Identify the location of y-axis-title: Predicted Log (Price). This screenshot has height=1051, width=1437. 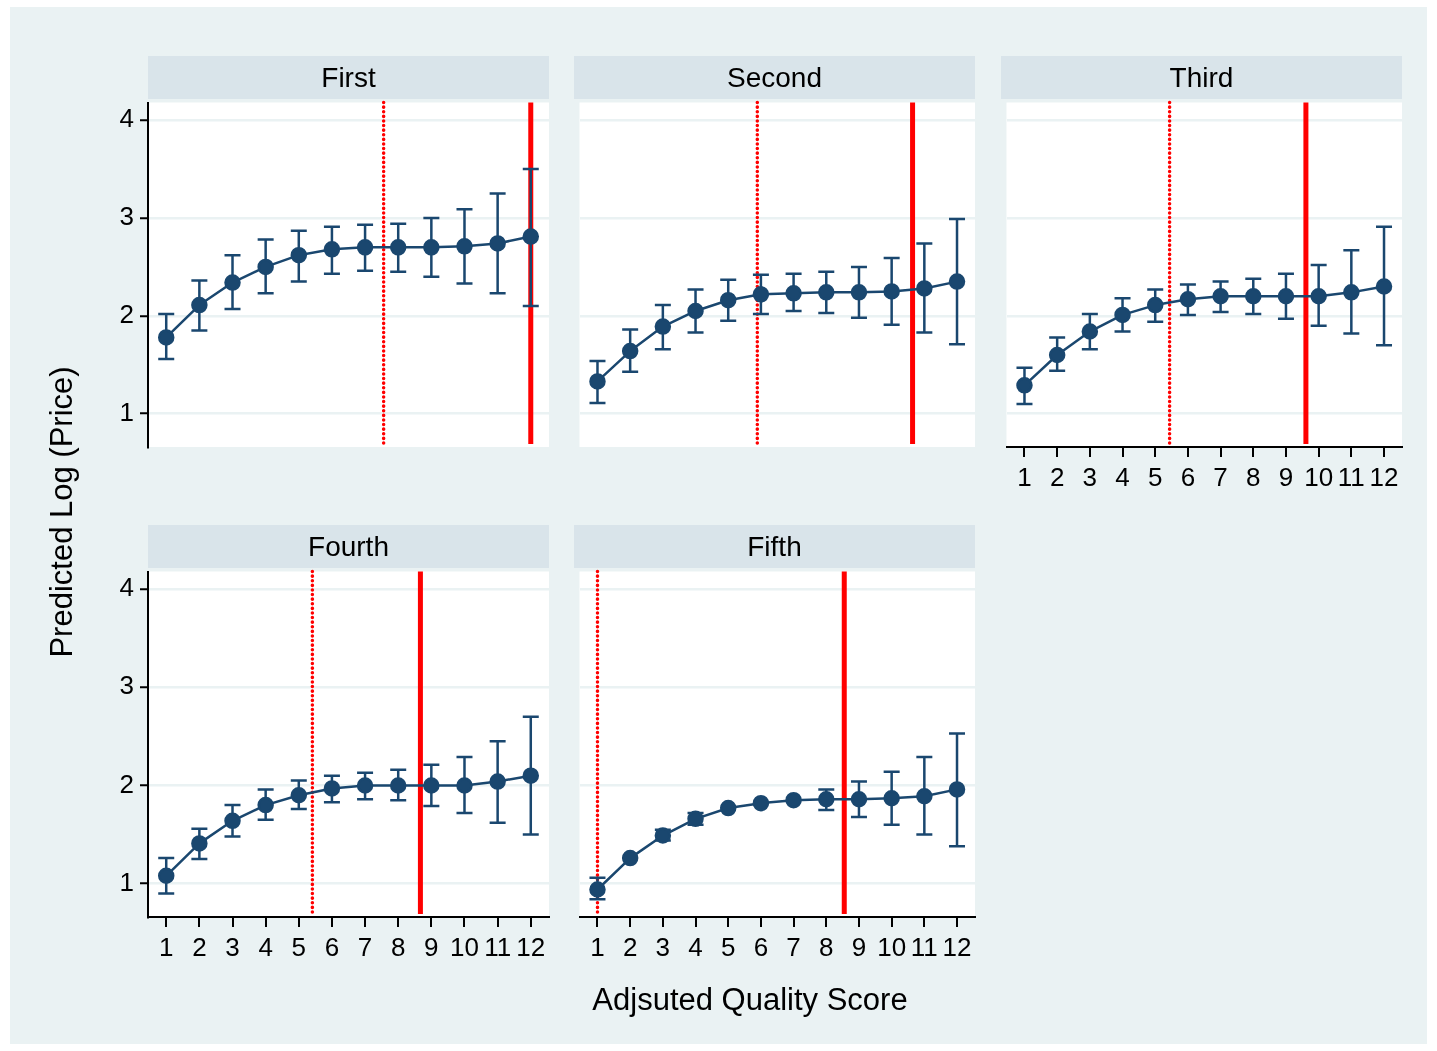
(62, 512).